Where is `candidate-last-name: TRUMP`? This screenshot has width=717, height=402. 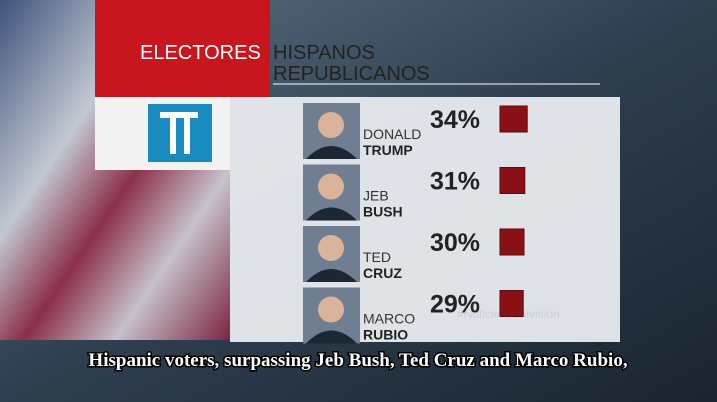 candidate-last-name: TRUMP is located at coordinates (388, 150).